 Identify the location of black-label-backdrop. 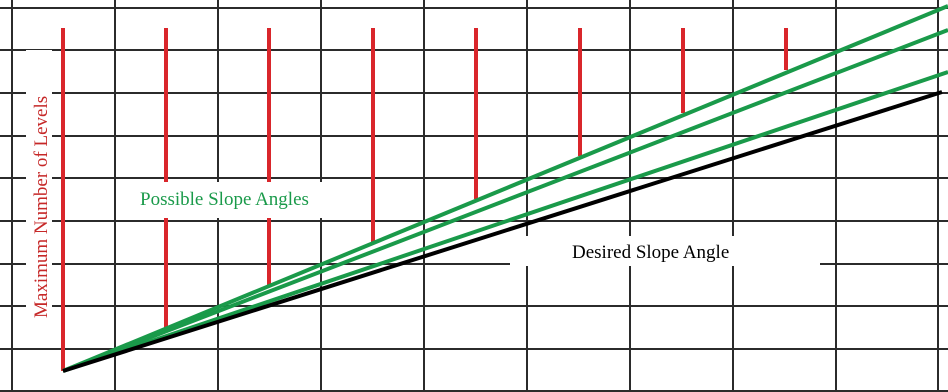
(665, 251).